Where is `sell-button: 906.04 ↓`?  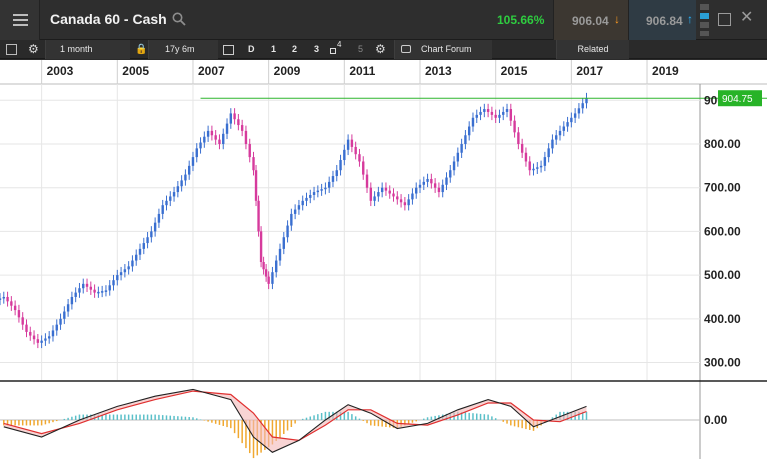
sell-button: 906.04 ↓ is located at coordinates (590, 20).